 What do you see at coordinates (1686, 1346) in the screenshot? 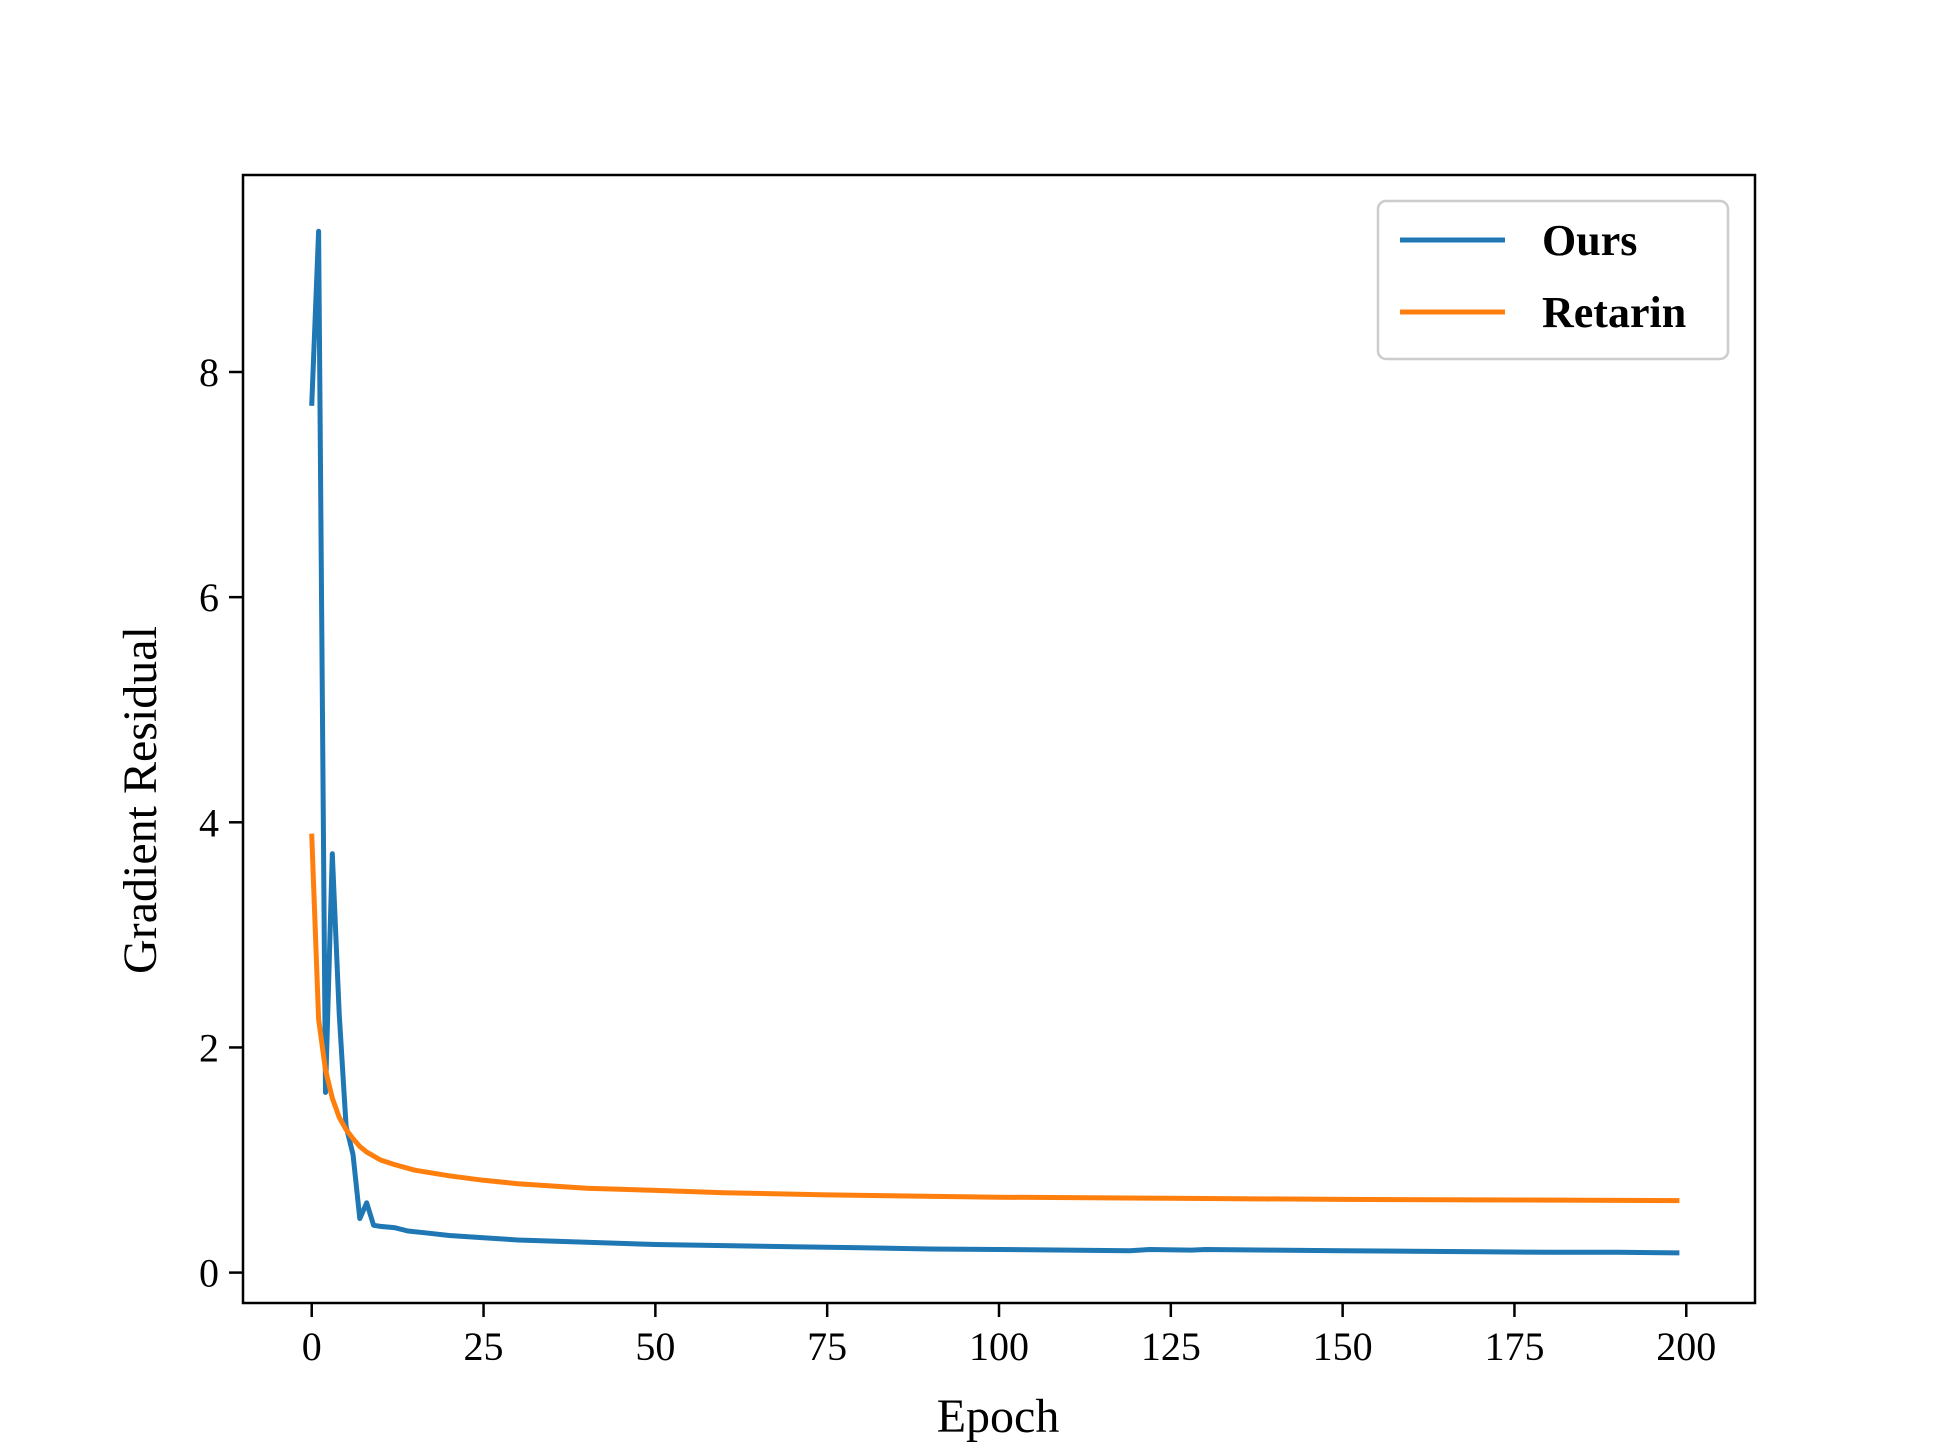
I see `x-tick-label: 200` at bounding box center [1686, 1346].